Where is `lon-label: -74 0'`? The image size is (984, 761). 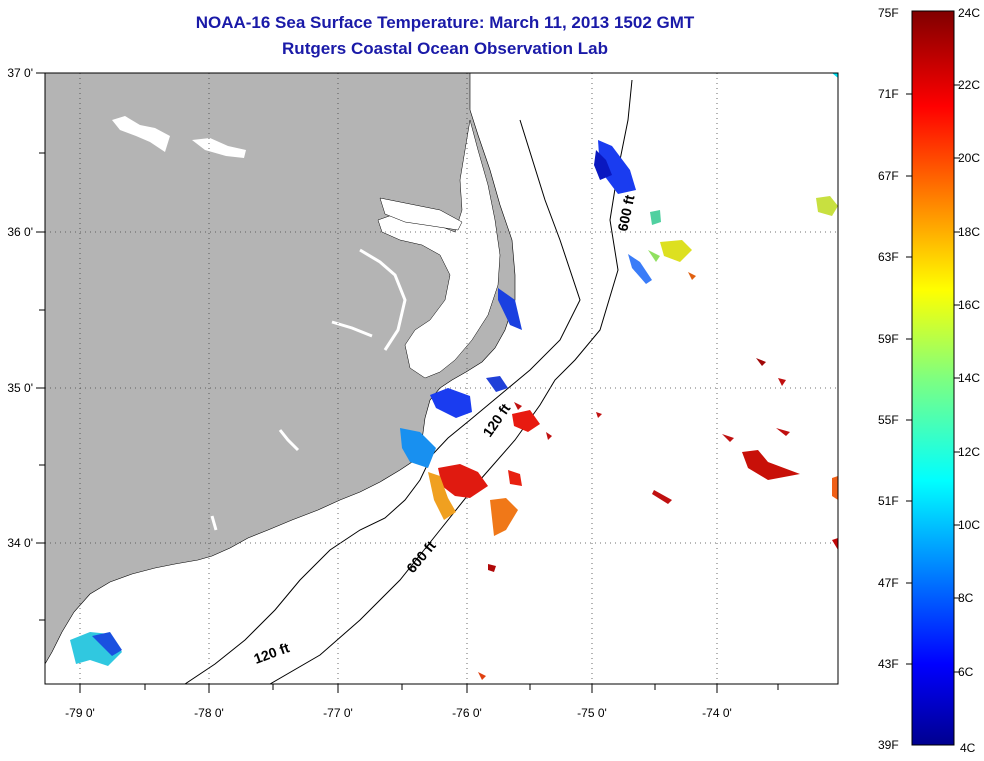 lon-label: -74 0' is located at coordinates (717, 713).